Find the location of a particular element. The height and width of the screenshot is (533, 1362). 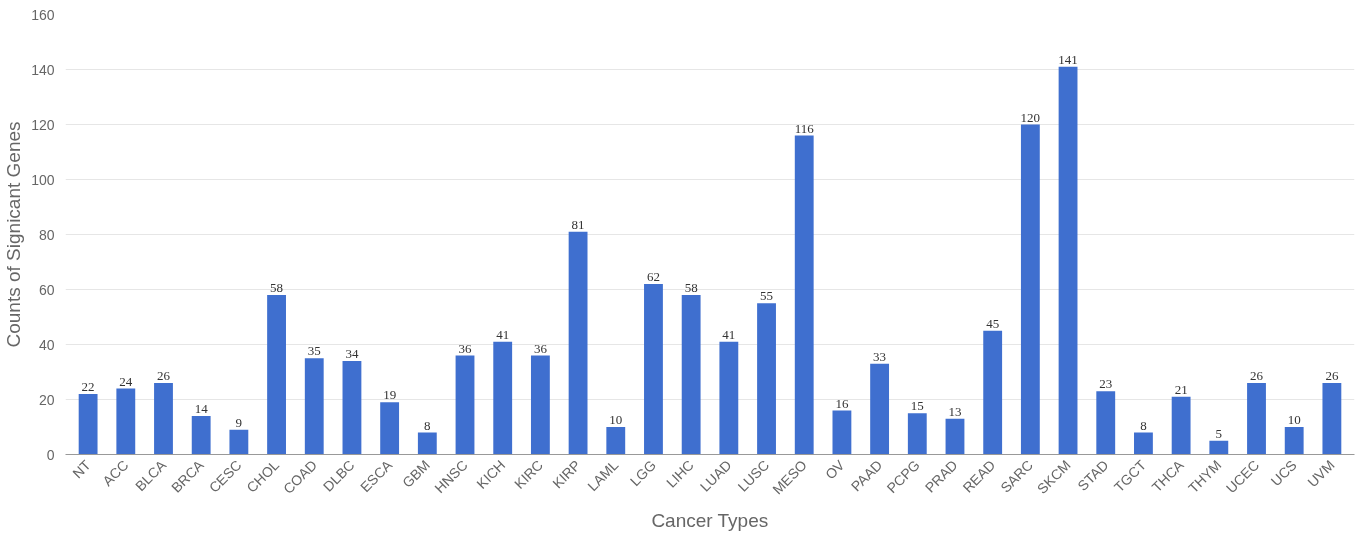

data-label: 141 is located at coordinates (1068, 59).